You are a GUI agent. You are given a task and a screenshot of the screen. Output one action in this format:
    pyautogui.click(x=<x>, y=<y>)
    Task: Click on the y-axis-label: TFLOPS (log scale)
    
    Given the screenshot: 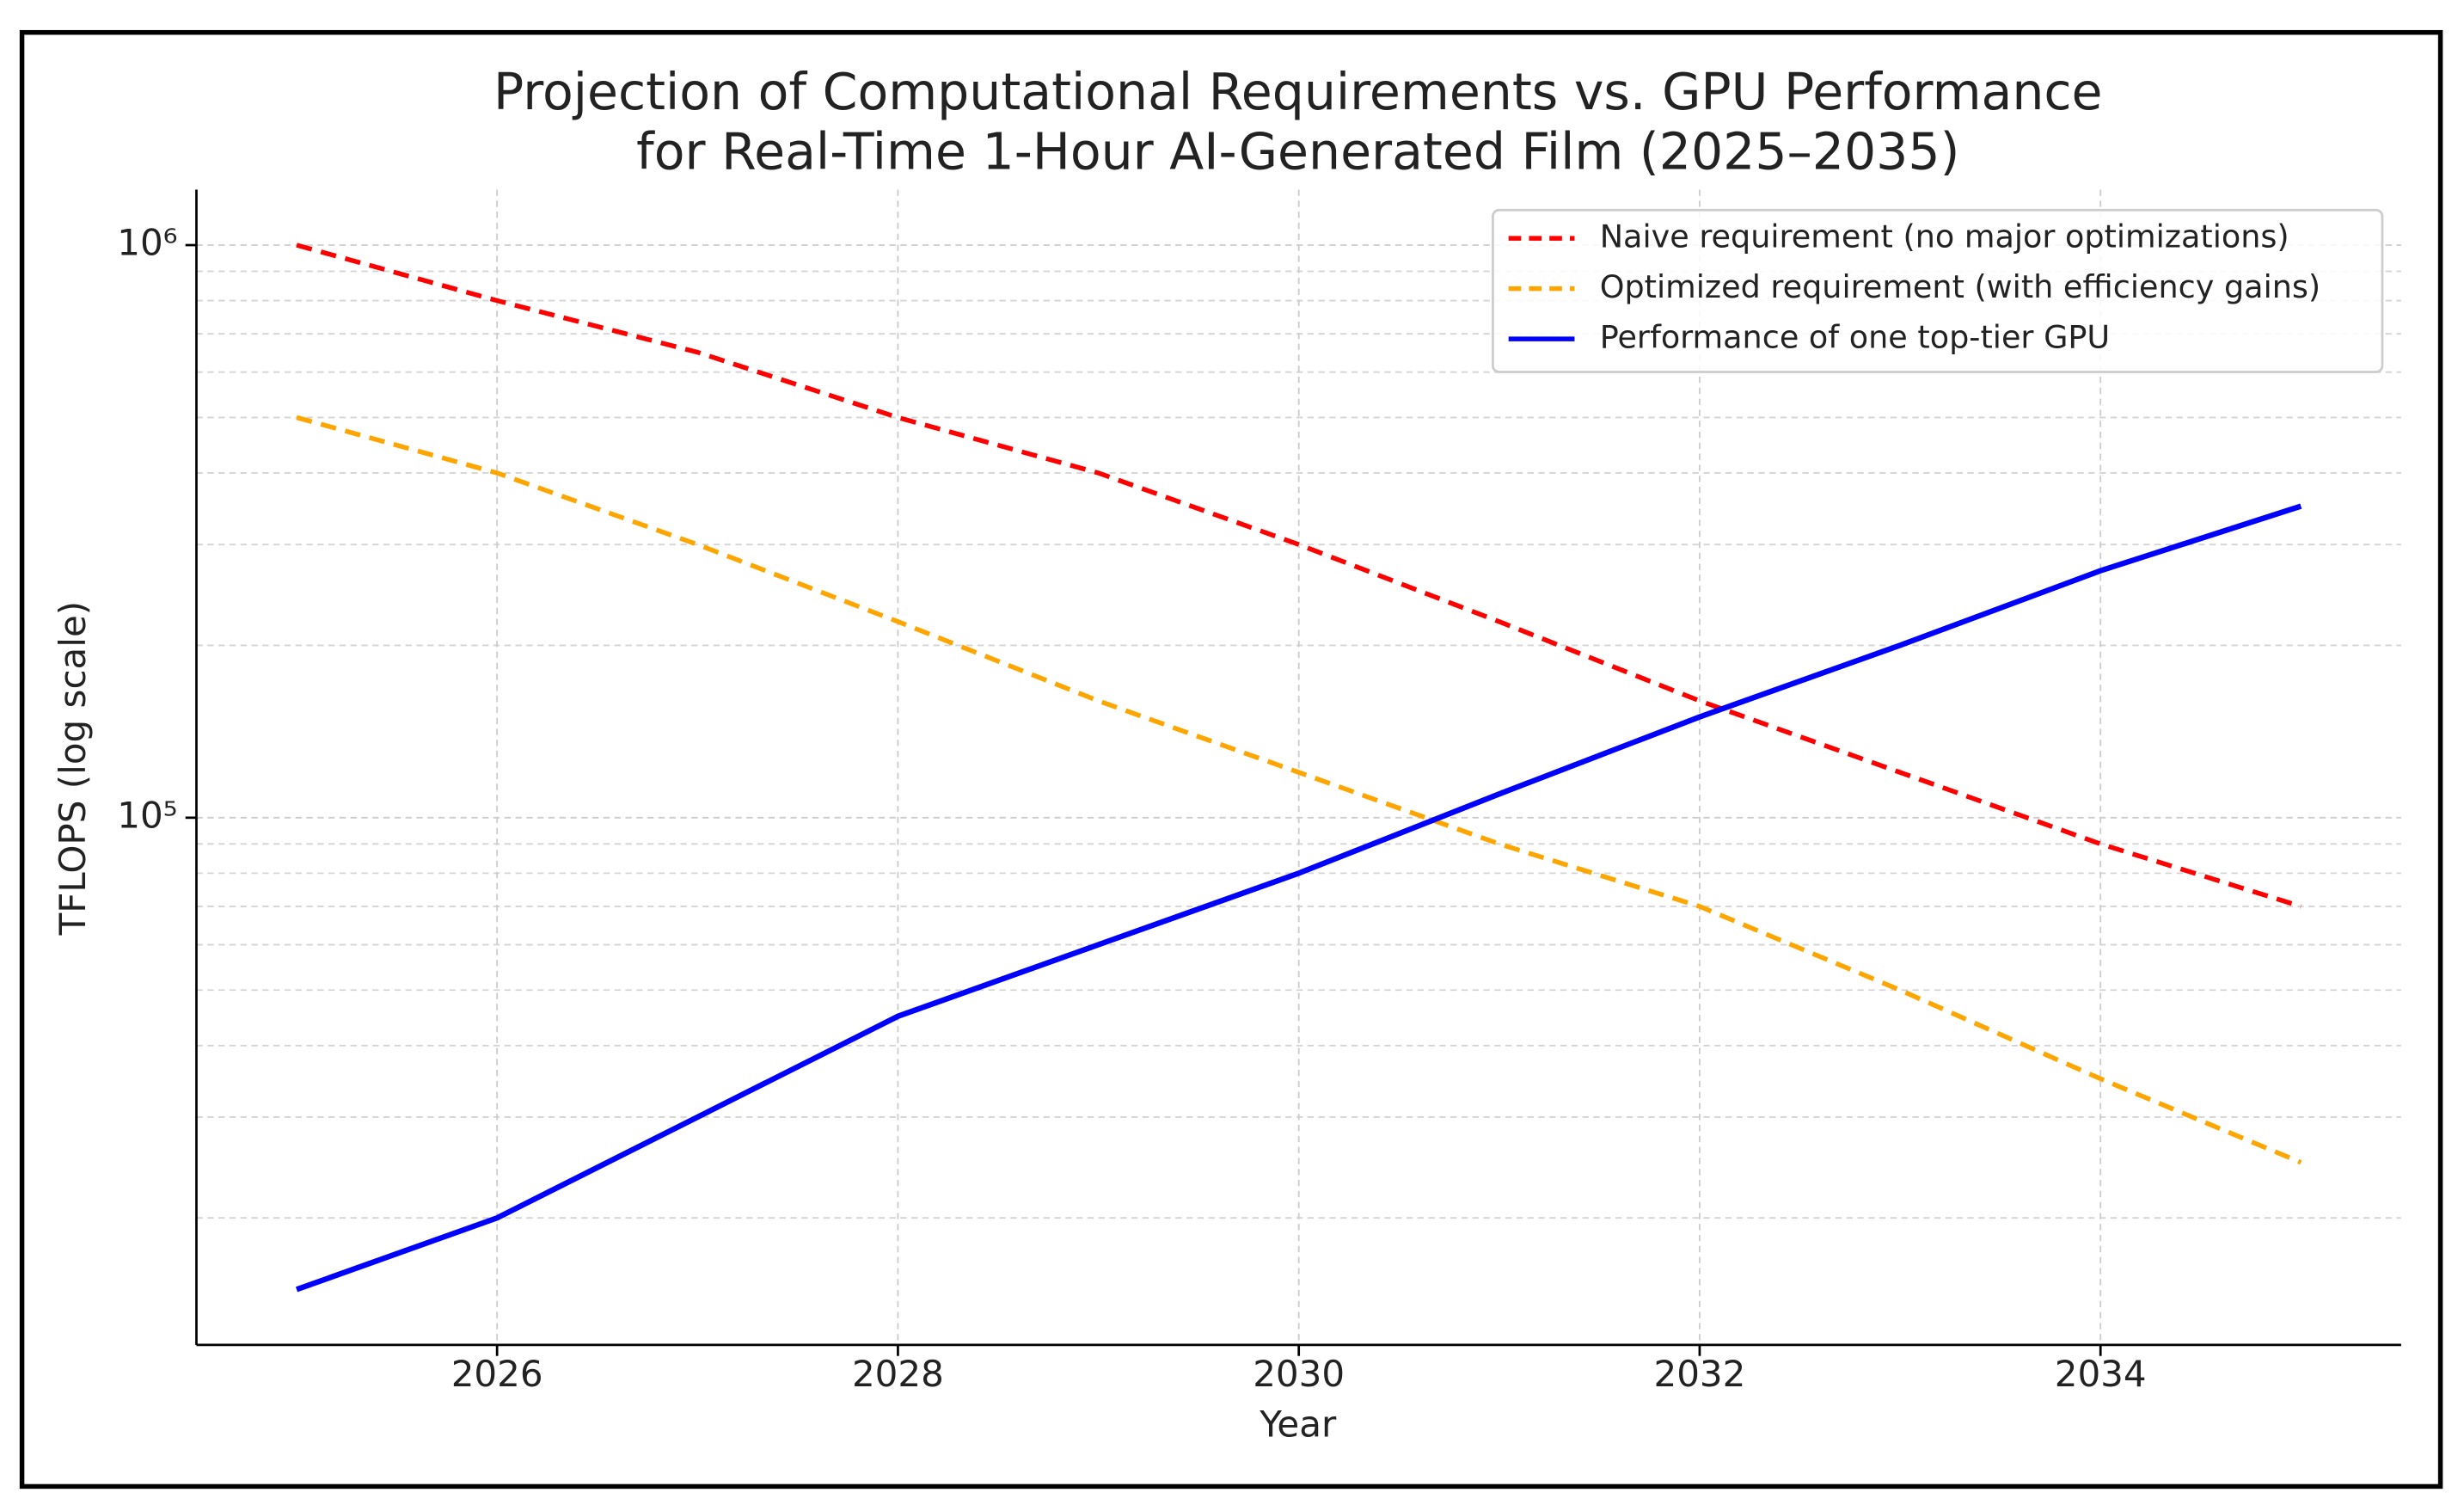 What is the action you would take?
    pyautogui.click(x=73, y=769)
    